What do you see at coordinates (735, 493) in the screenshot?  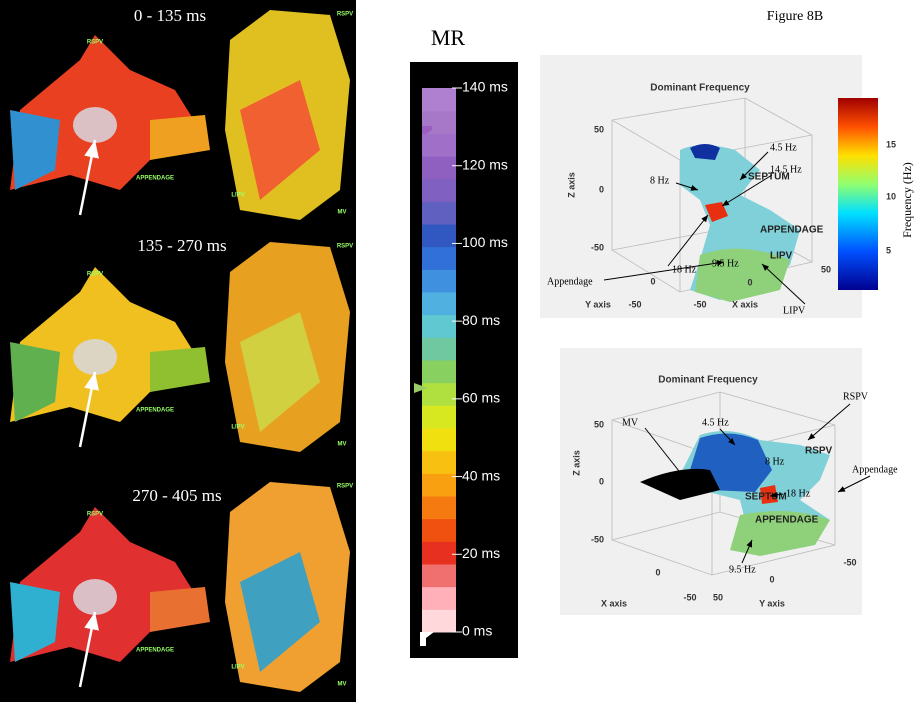 I see `frequency-map` at bounding box center [735, 493].